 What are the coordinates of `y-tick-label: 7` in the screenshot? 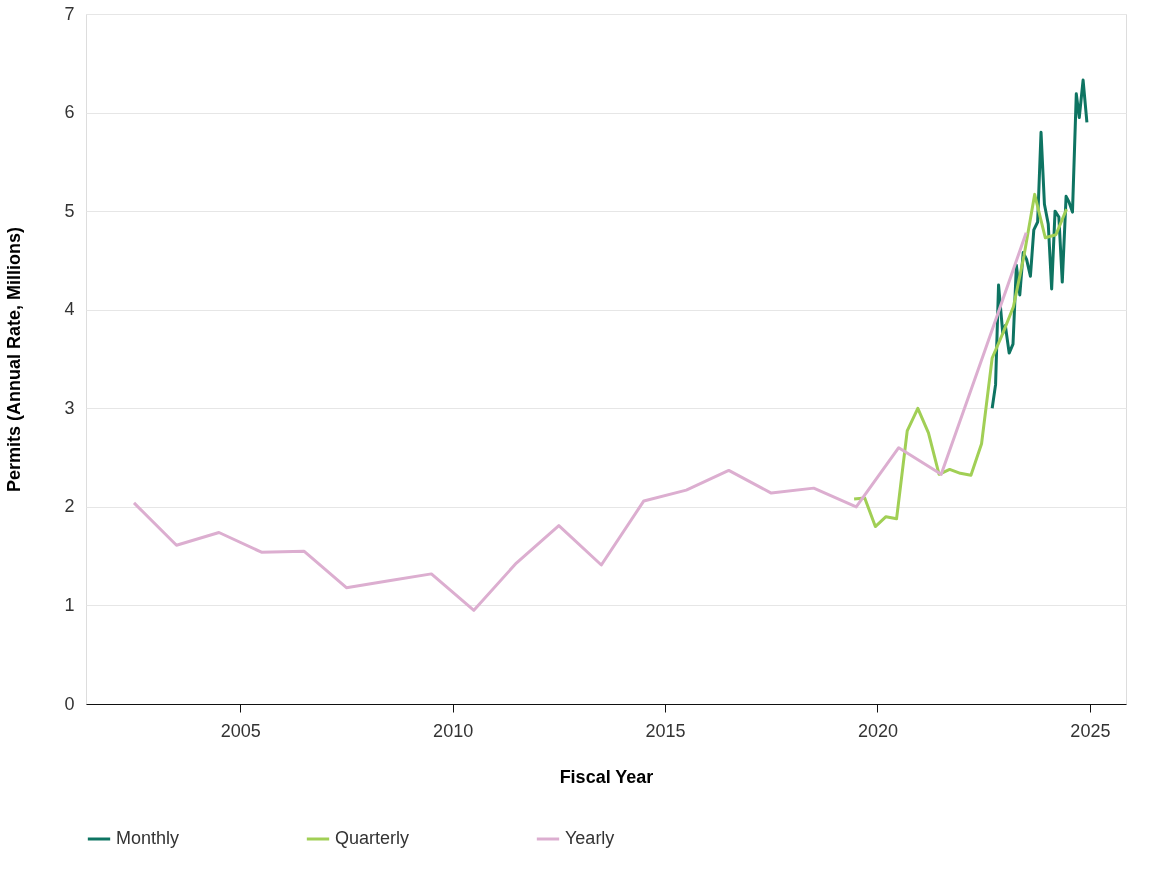 It's located at (69, 13).